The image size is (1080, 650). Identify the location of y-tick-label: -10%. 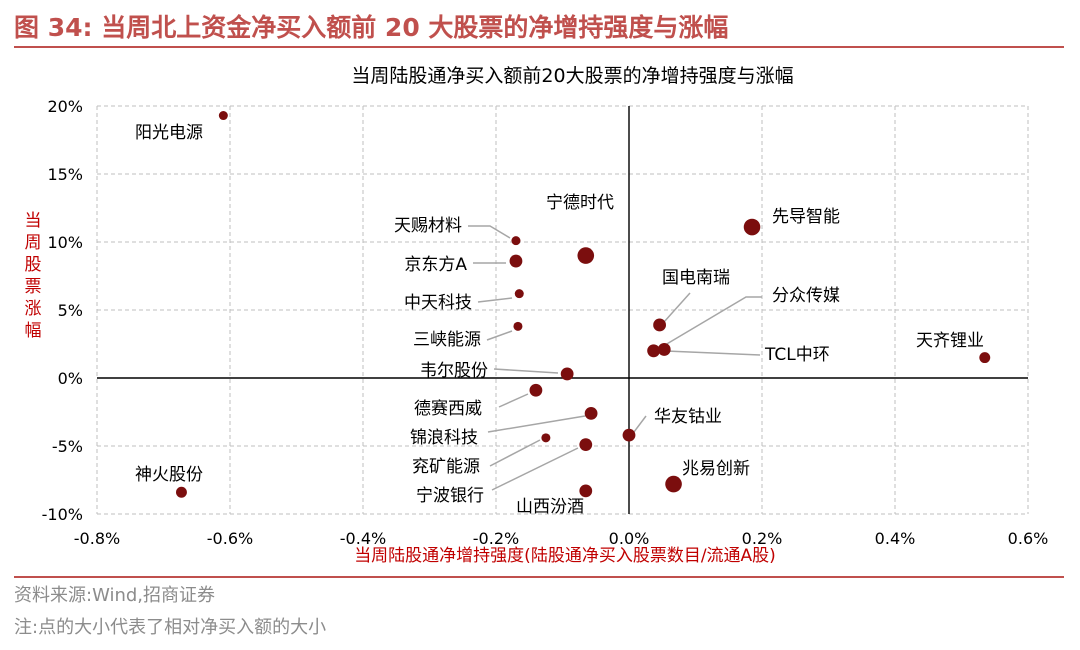
(62, 514).